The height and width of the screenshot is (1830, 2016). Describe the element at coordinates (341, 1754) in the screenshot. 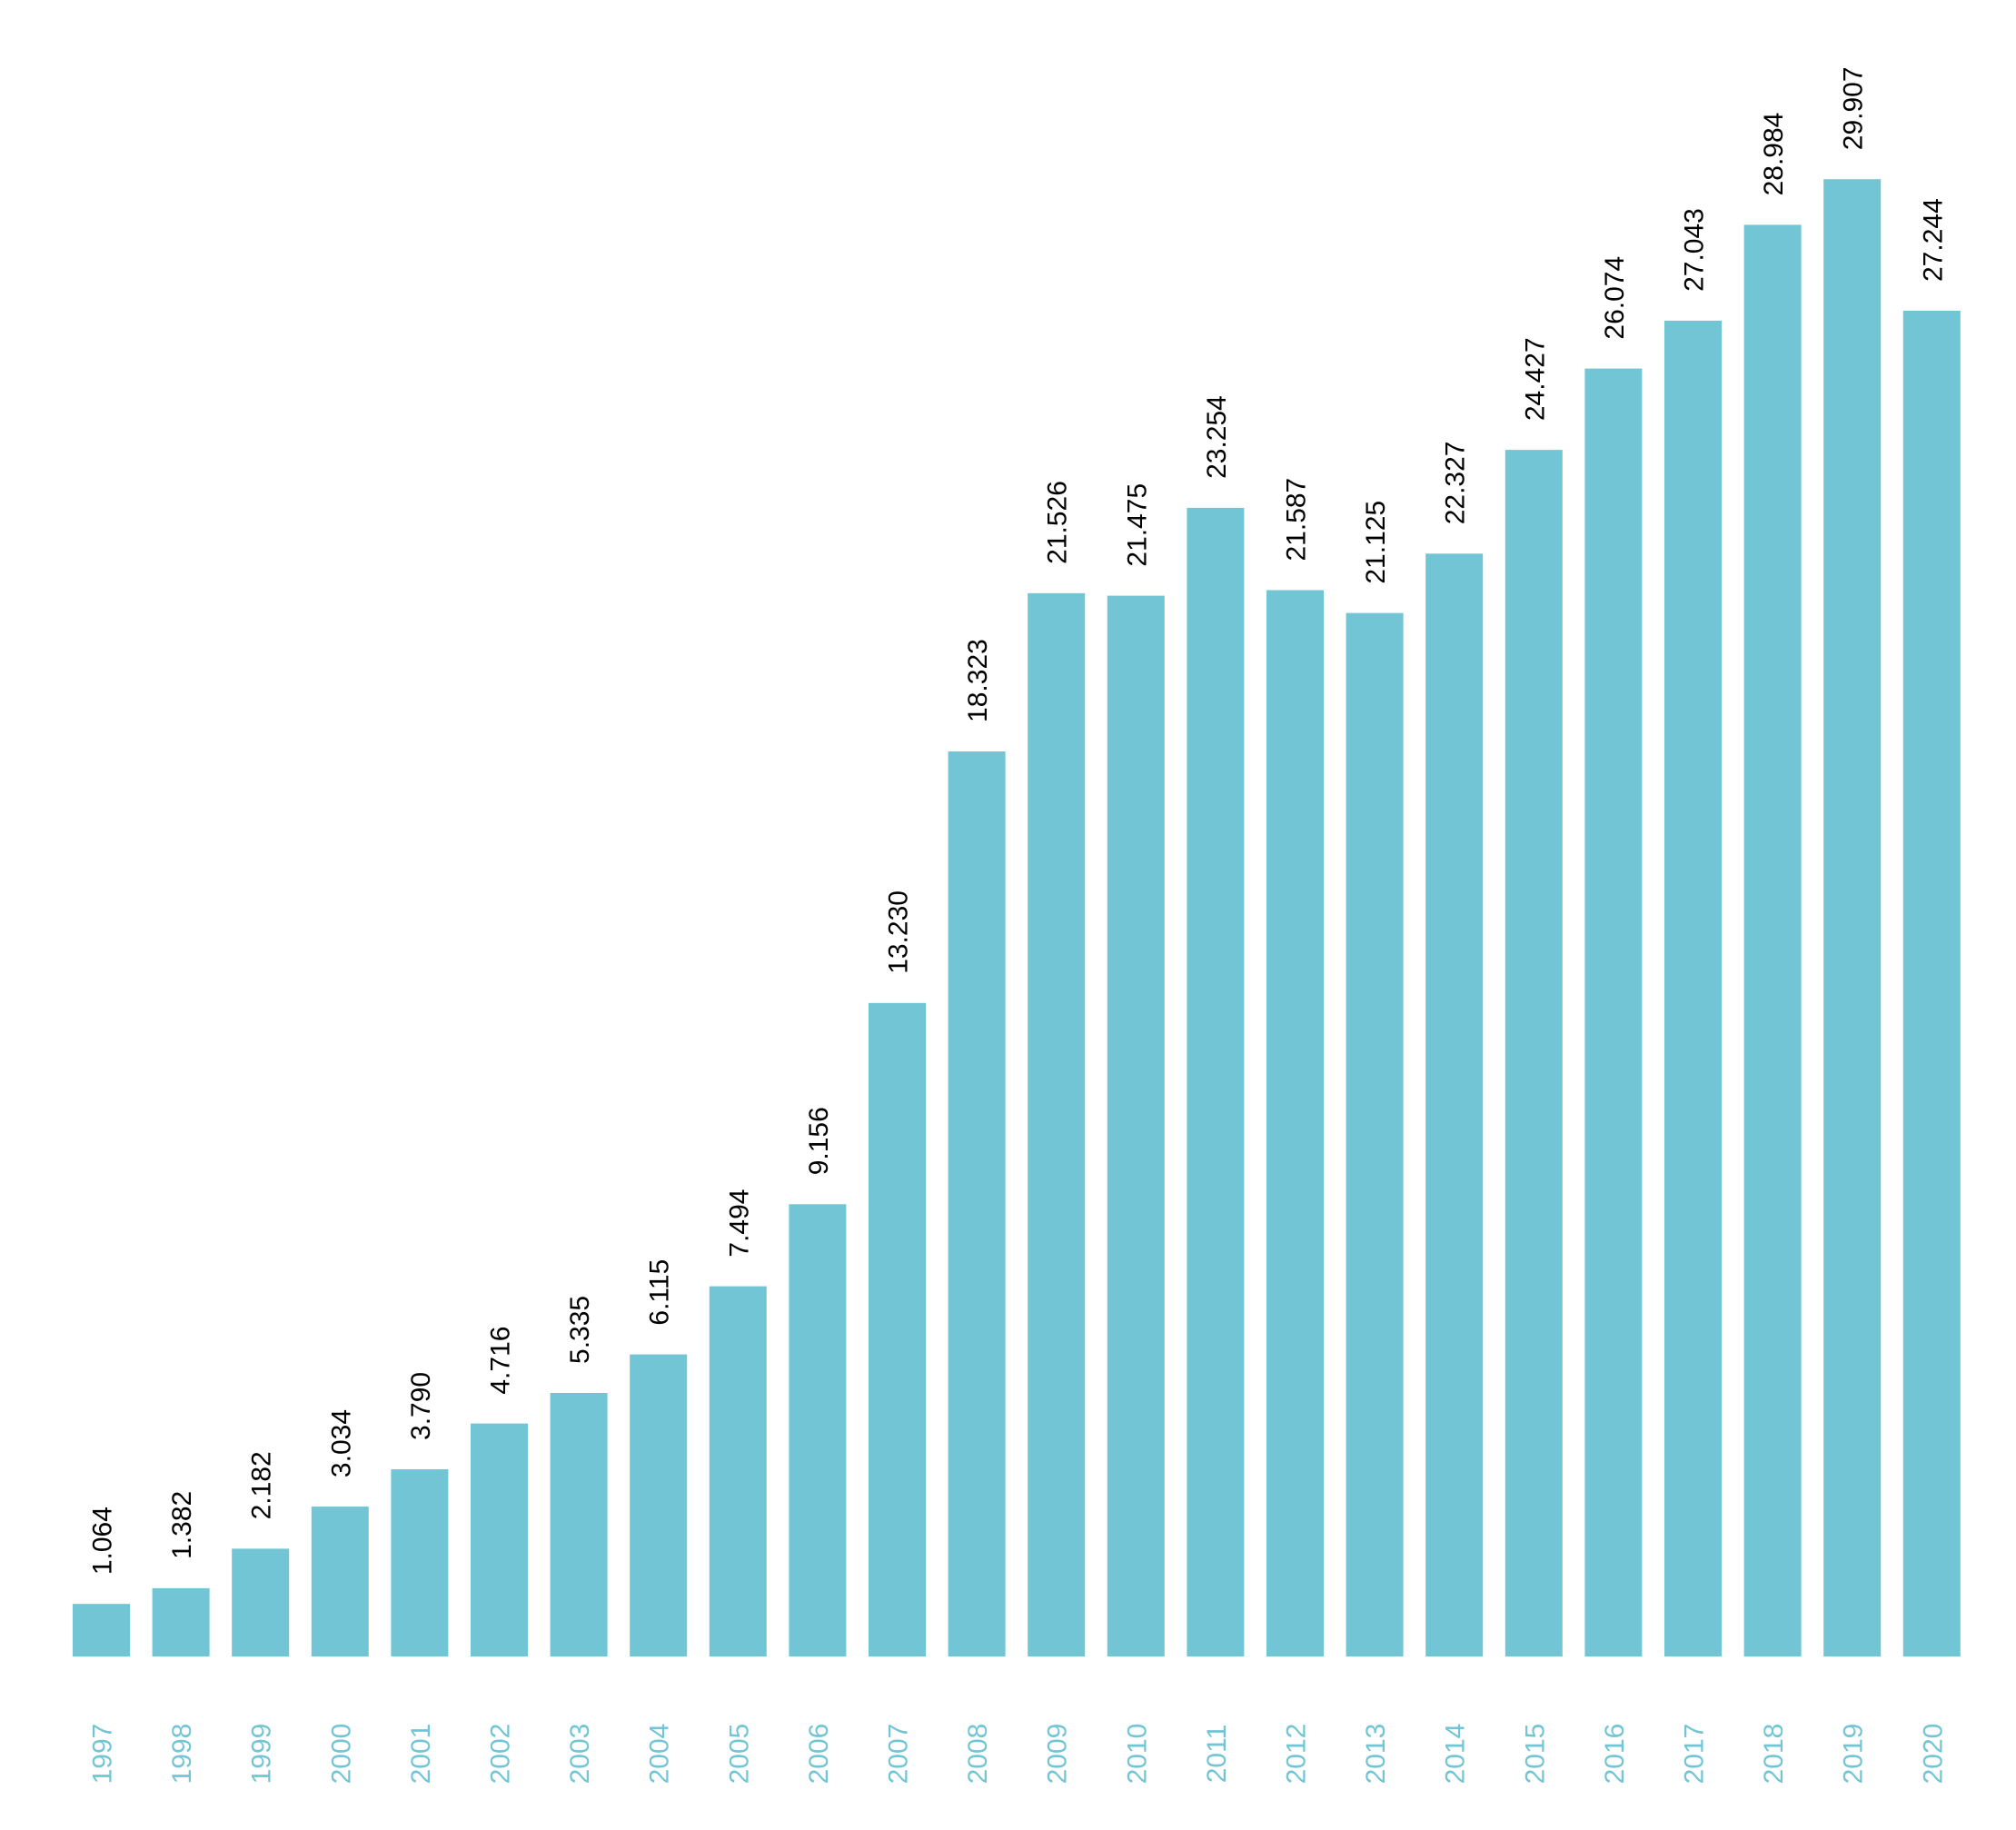

I see `x-tick-label-2000: 2000` at that location.